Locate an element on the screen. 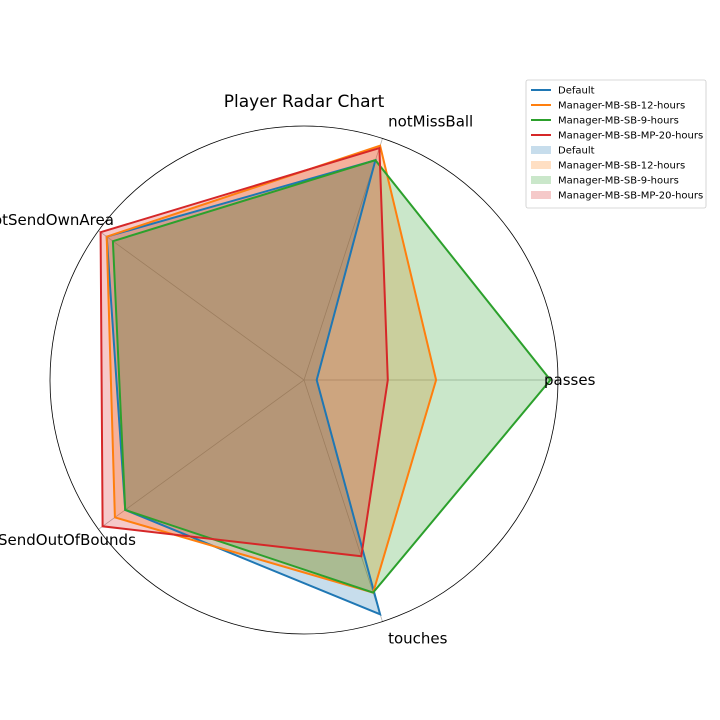 The width and height of the screenshot is (720, 720). legend-label-7: Manager-MB-SB-MP-20-hours is located at coordinates (630, 196).